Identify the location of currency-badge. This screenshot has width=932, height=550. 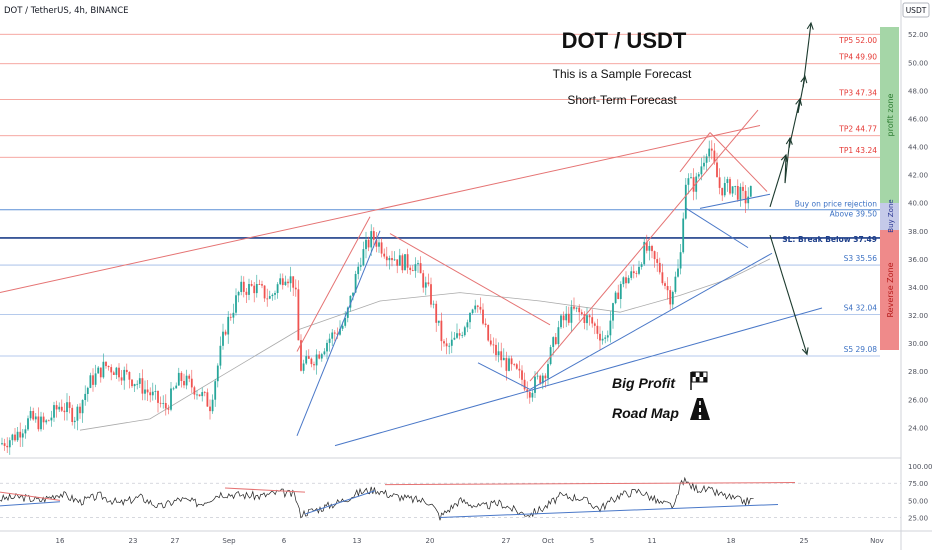
(916, 10).